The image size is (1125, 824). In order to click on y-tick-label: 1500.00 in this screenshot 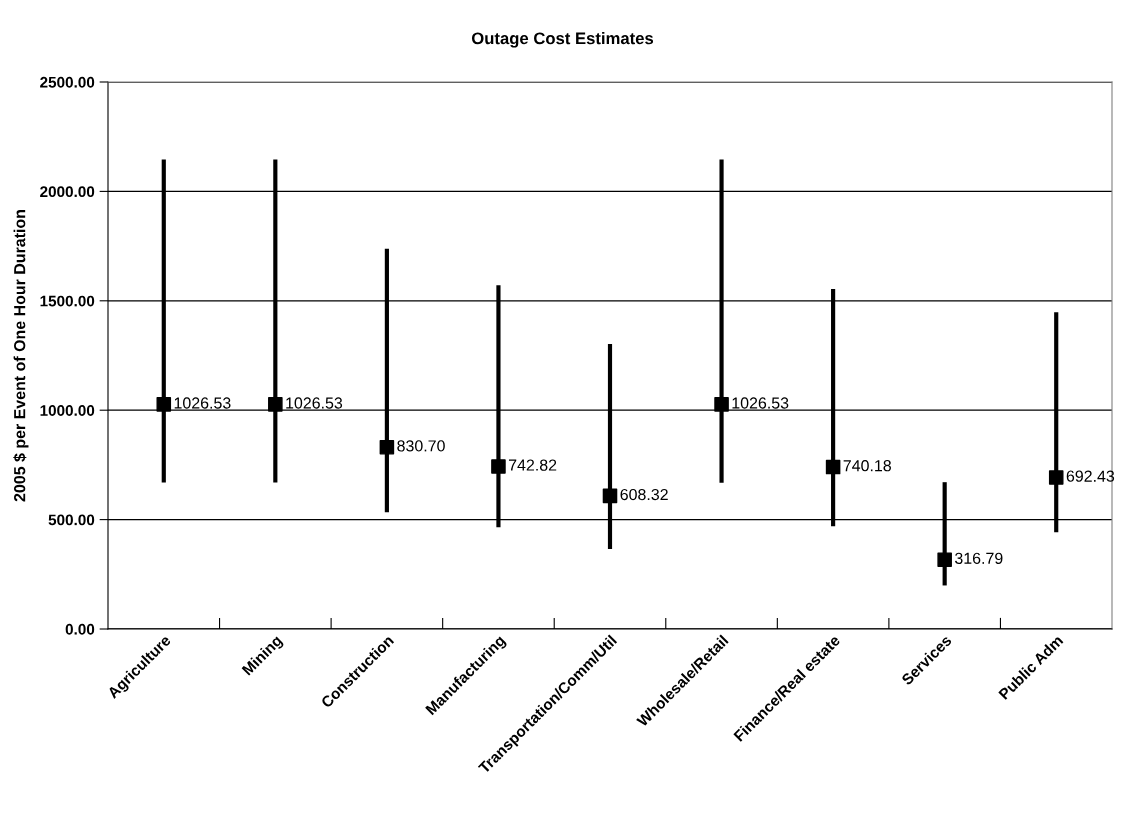, I will do `click(67, 301)`.